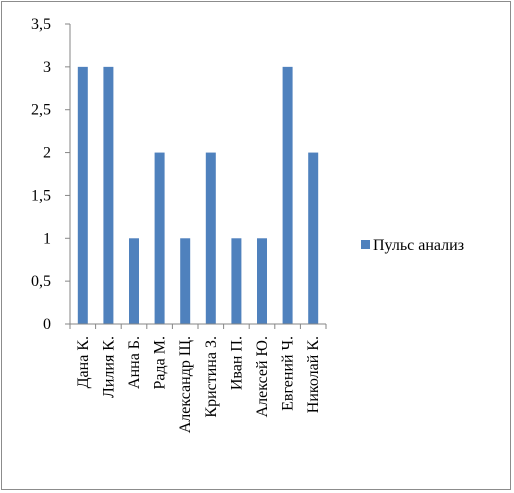  What do you see at coordinates (51, 174) in the screenshot?
I see `y-axis: 0 0,5 1 1,5 2 2,5 3 3,5` at bounding box center [51, 174].